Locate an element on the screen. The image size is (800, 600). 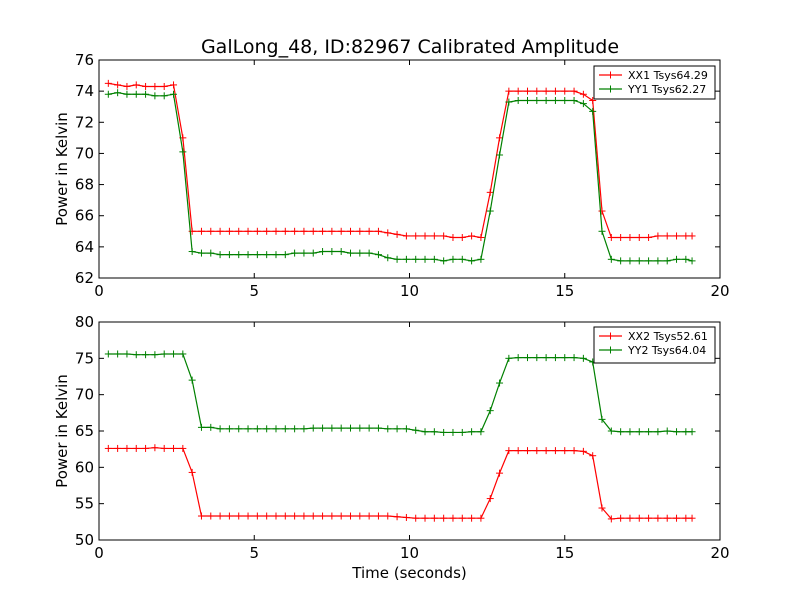
y-tick-label: 68 is located at coordinates (84, 185).